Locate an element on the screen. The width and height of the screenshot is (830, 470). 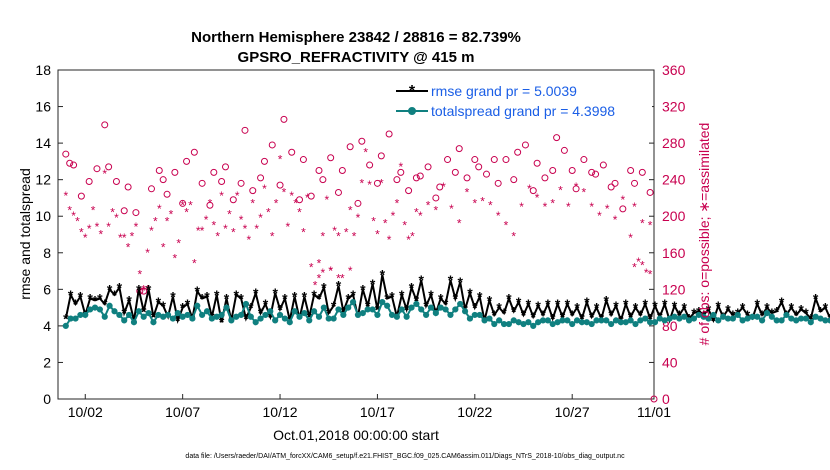
y2-tick-label: 0 is located at coordinates (666, 399).